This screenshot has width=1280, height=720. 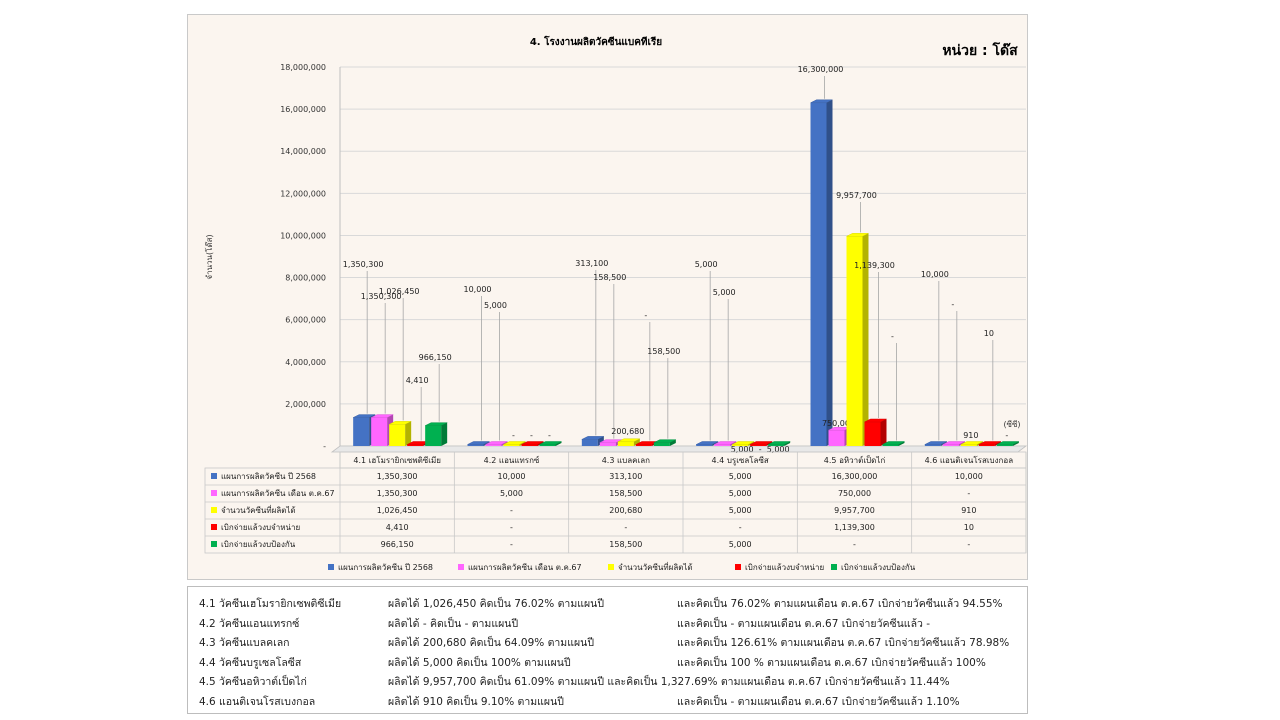 What do you see at coordinates (980, 50) in the screenshot?
I see `unit-label: หน่วย : โด๊ส` at bounding box center [980, 50].